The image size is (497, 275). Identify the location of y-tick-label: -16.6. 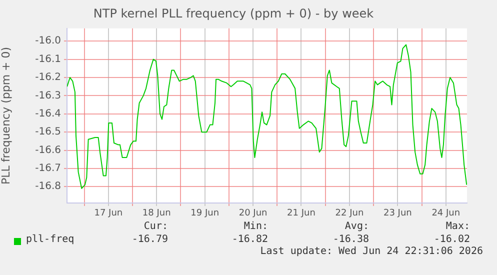
(48, 150).